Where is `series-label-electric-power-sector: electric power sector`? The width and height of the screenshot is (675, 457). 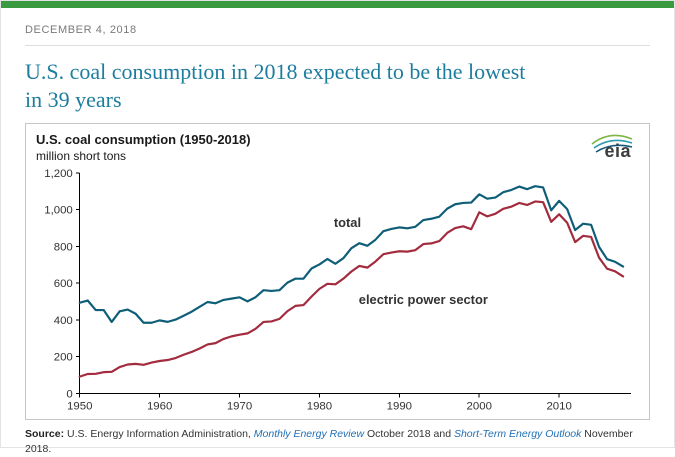 series-label-electric-power-sector: electric power sector is located at coordinates (423, 299).